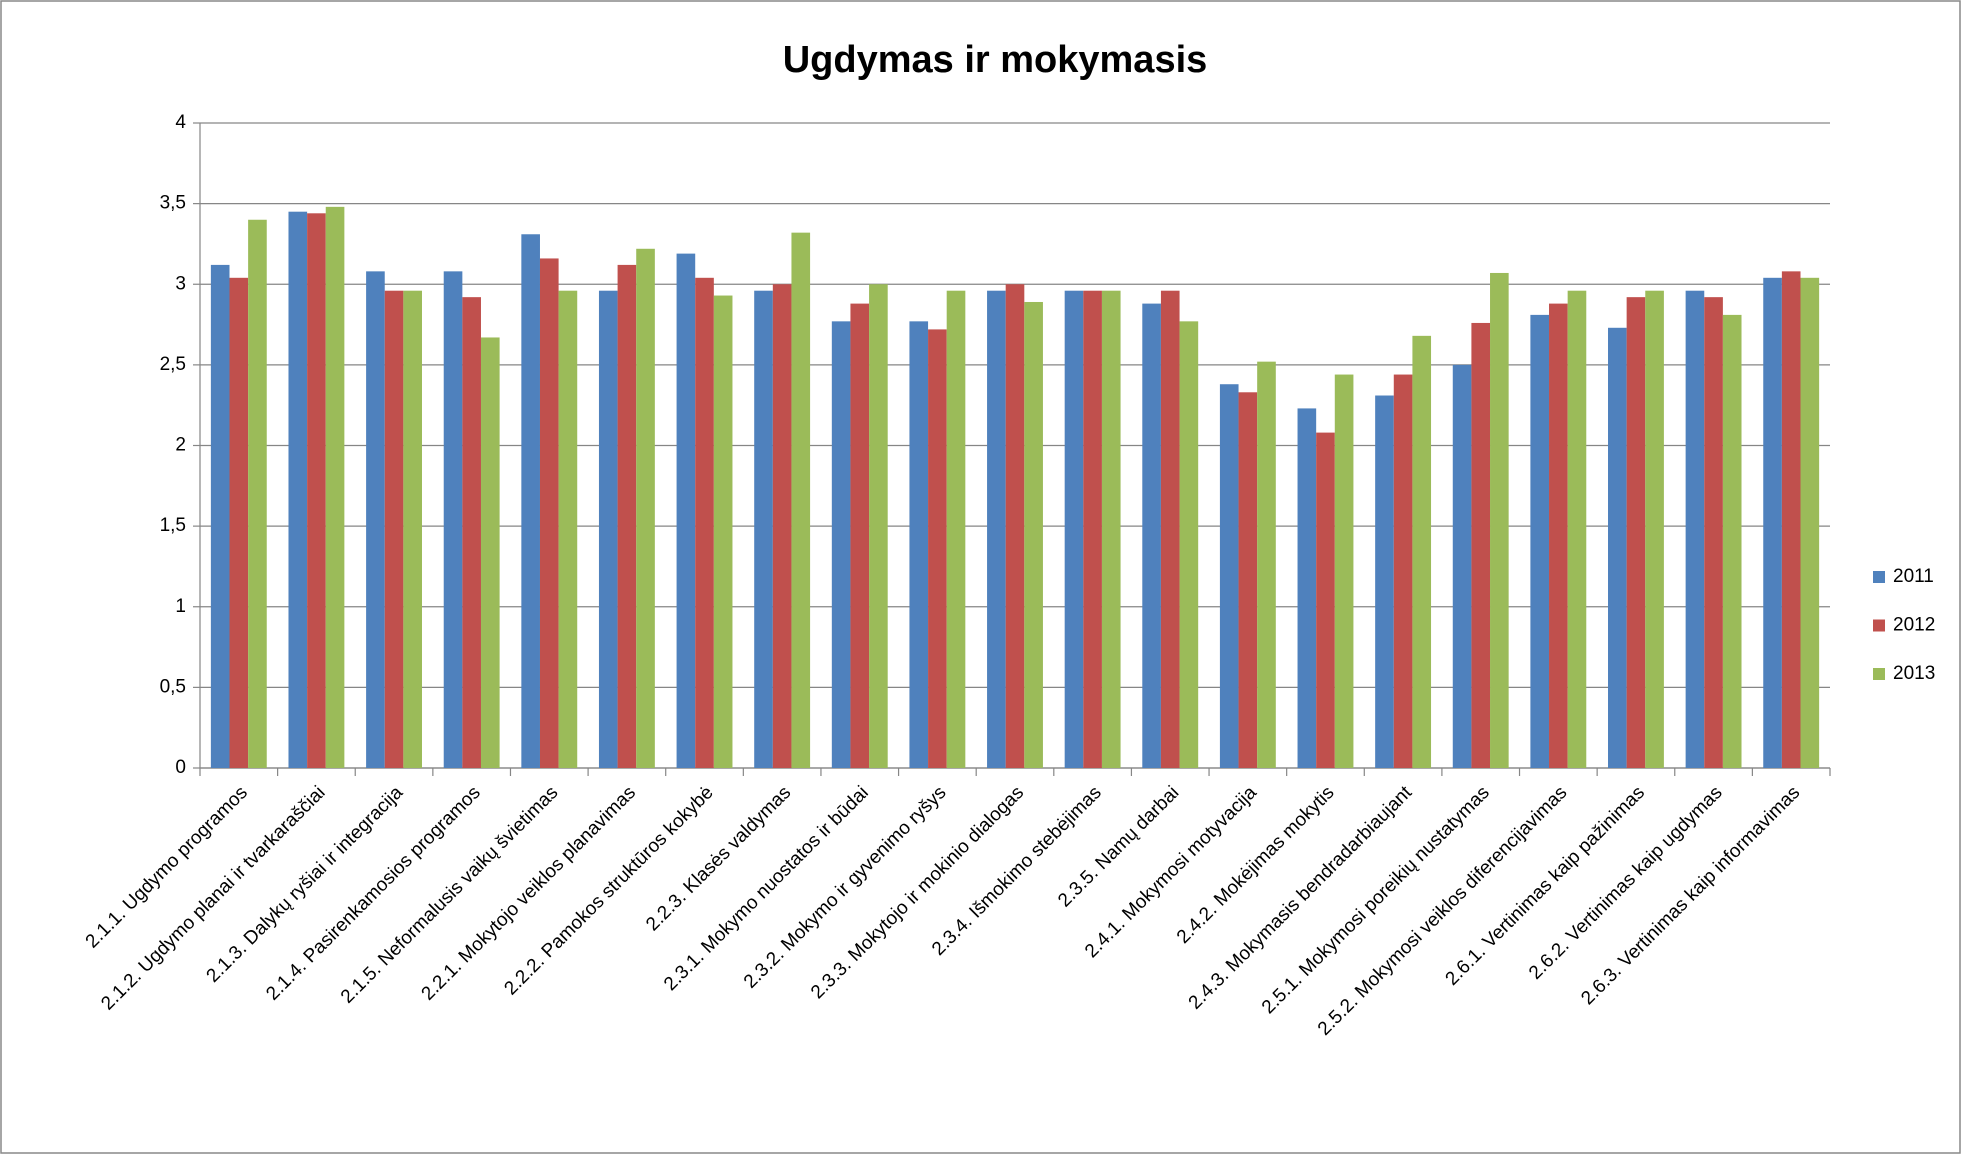 This screenshot has height=1154, width=1961. What do you see at coordinates (173, 686) in the screenshot?
I see `y-tick-label: 0,5` at bounding box center [173, 686].